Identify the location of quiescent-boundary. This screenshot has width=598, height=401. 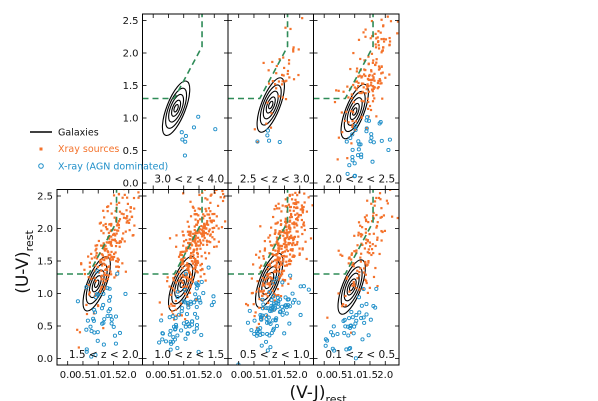
(87, 232).